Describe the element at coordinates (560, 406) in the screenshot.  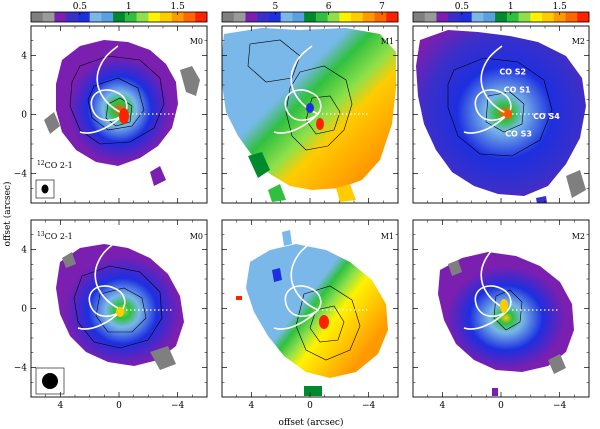
I see `x-tick-label: −4` at that location.